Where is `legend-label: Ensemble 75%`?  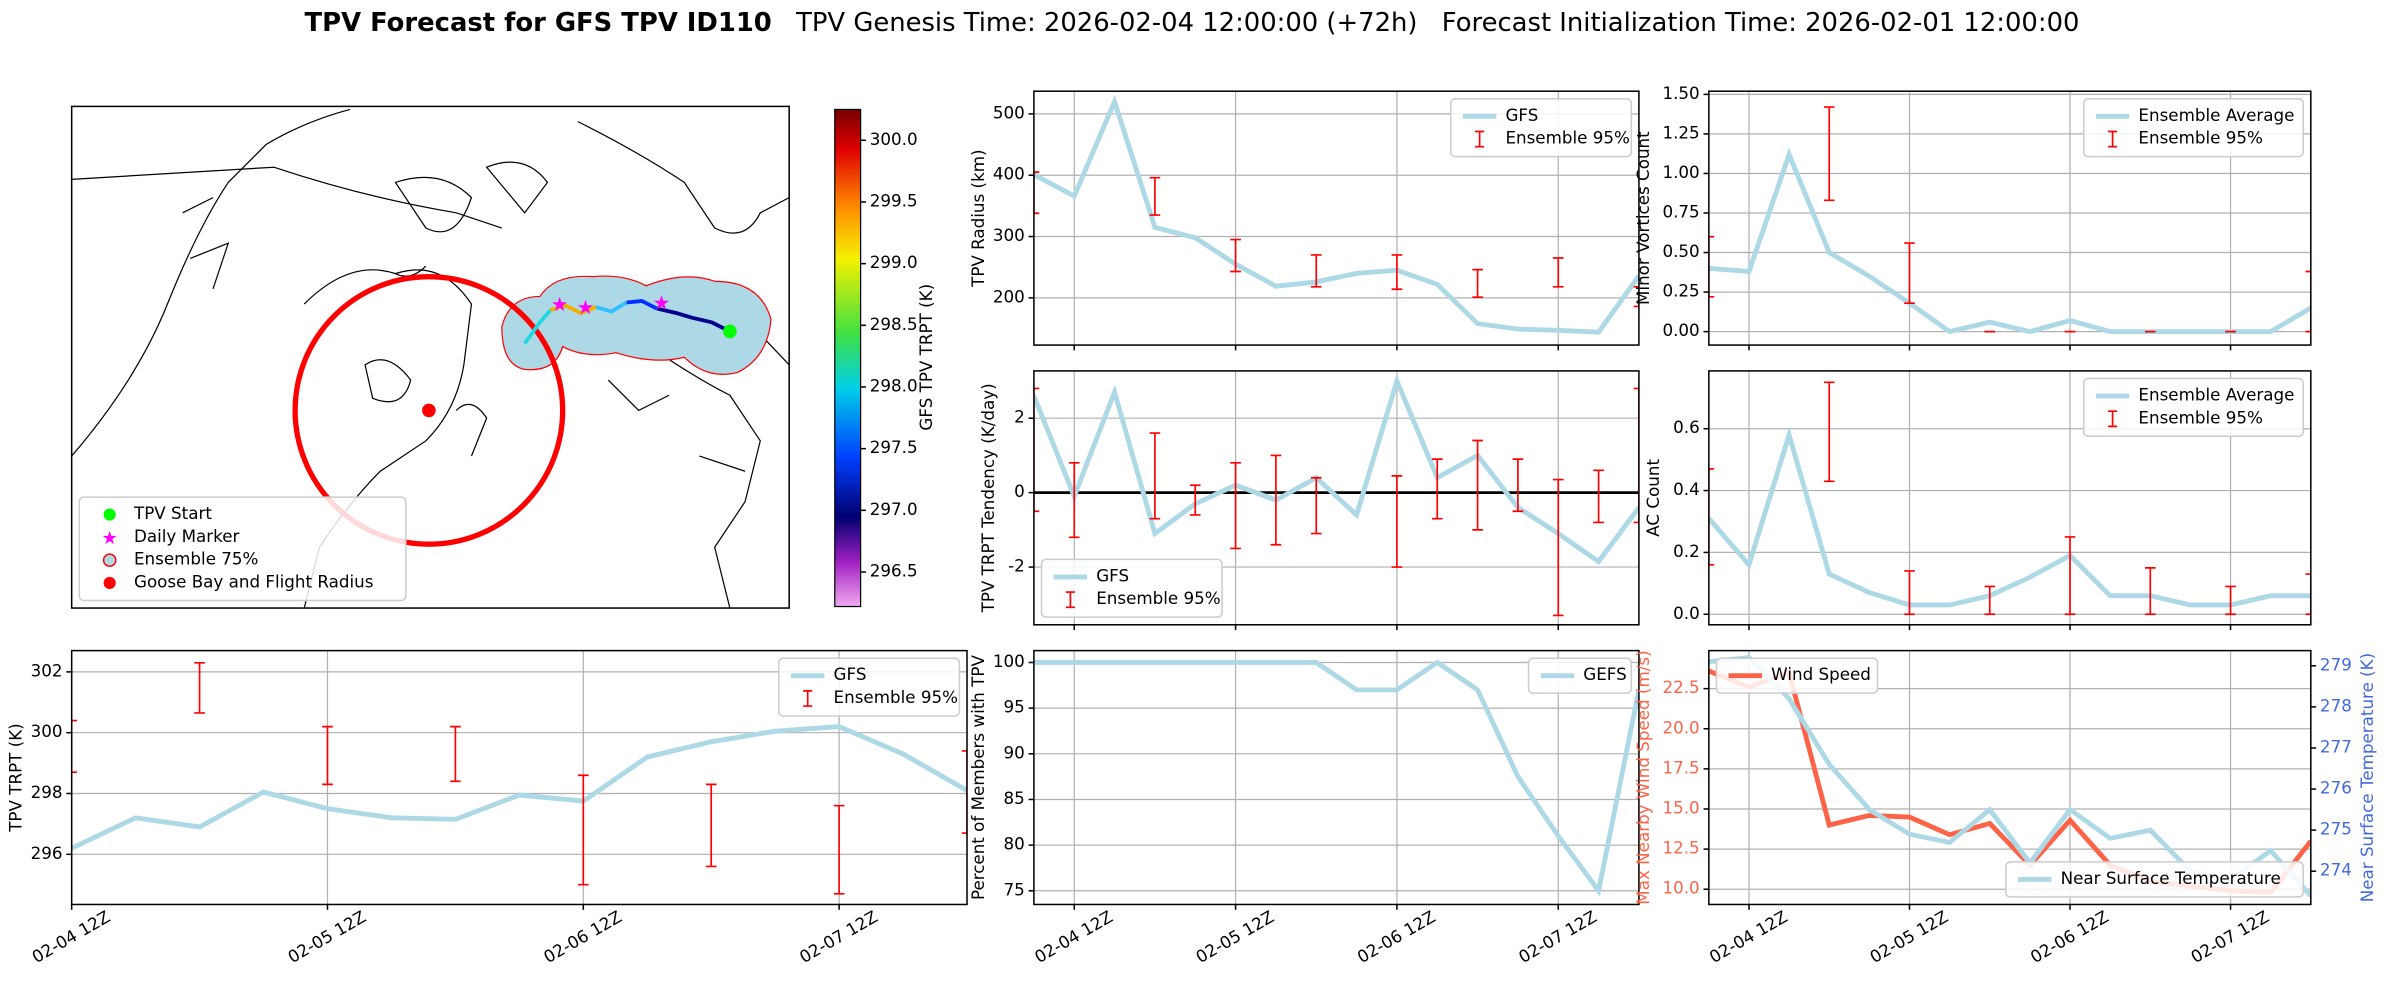 legend-label: Ensemble 75% is located at coordinates (196, 559).